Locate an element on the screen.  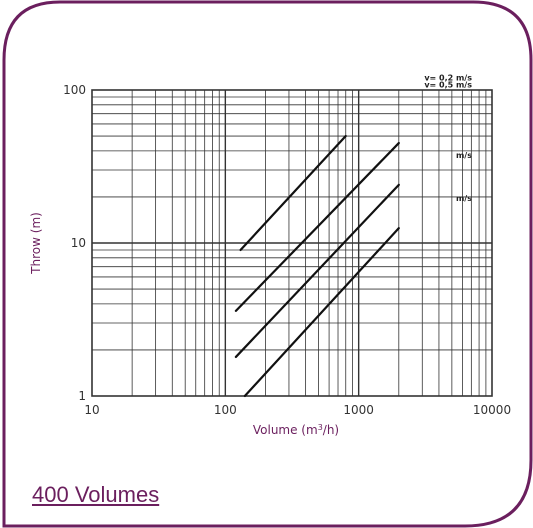
series-label: v= 0,5 m/s is located at coordinates (448, 85).